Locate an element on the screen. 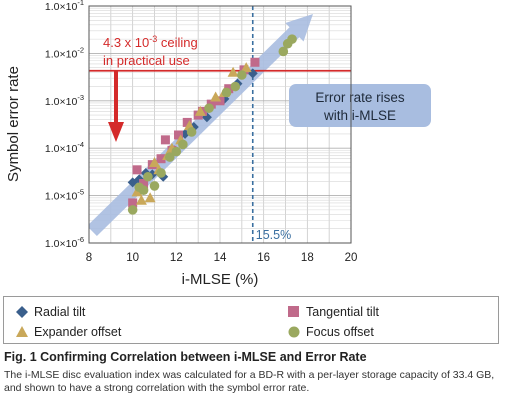  y-tick-label: 1.0×10⁻⁶ is located at coordinates (64, 242).